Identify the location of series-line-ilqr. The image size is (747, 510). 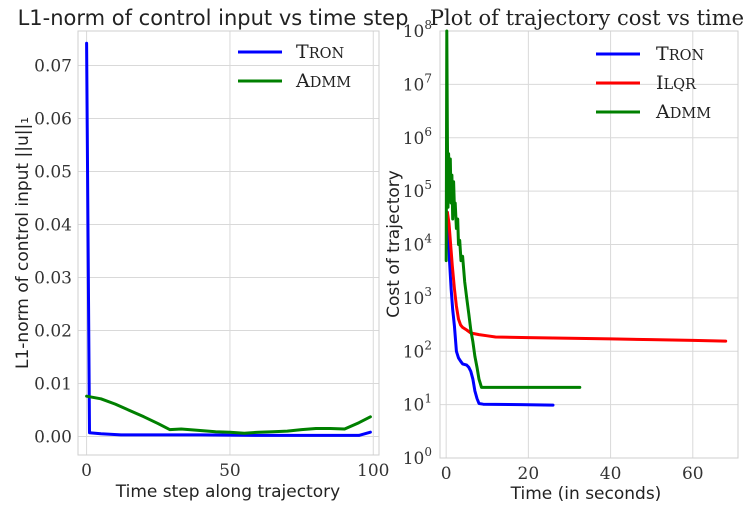
(586, 276).